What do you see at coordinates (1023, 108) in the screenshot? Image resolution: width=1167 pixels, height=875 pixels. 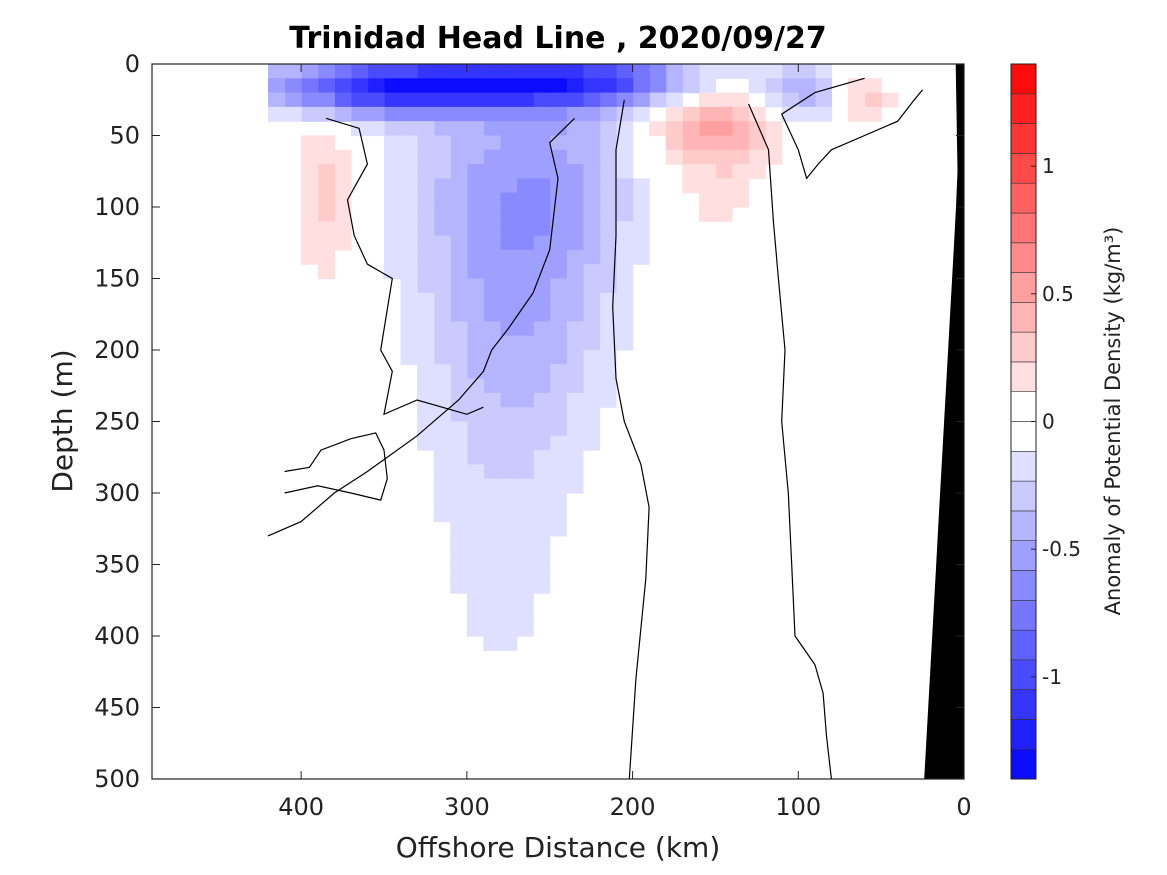 I see `colorbar-segment` at bounding box center [1023, 108].